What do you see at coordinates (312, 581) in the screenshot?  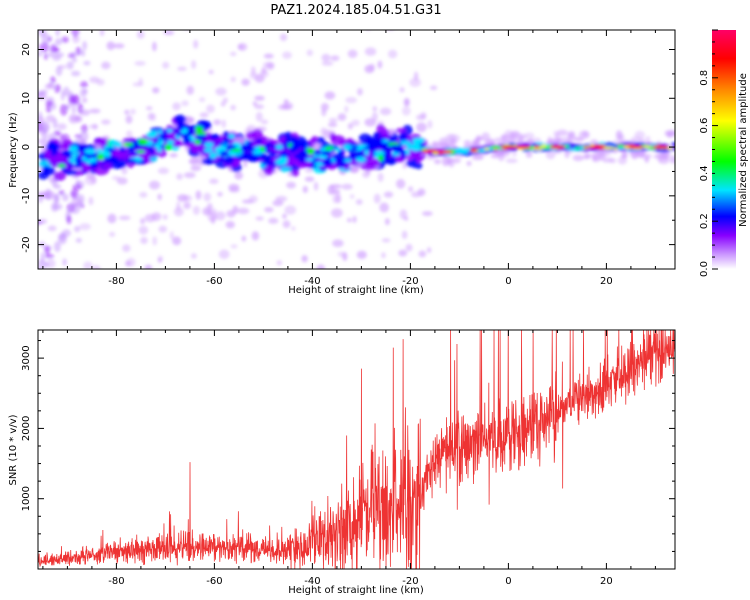 I see `snr-x-tick-label: -40` at bounding box center [312, 581].